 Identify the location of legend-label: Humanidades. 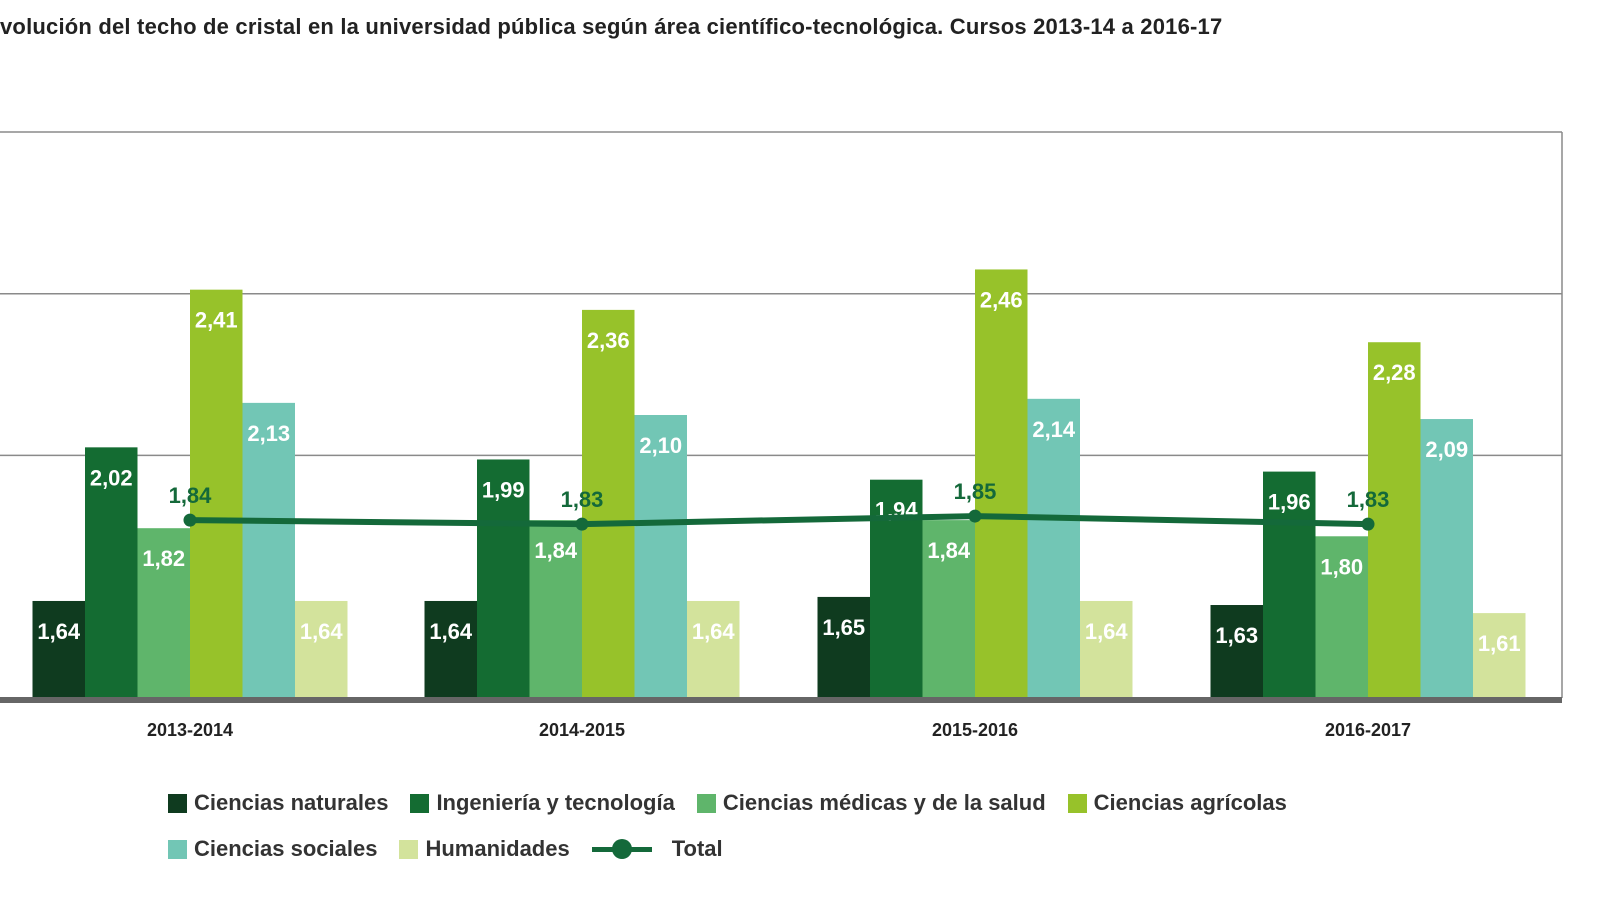
(497, 848).